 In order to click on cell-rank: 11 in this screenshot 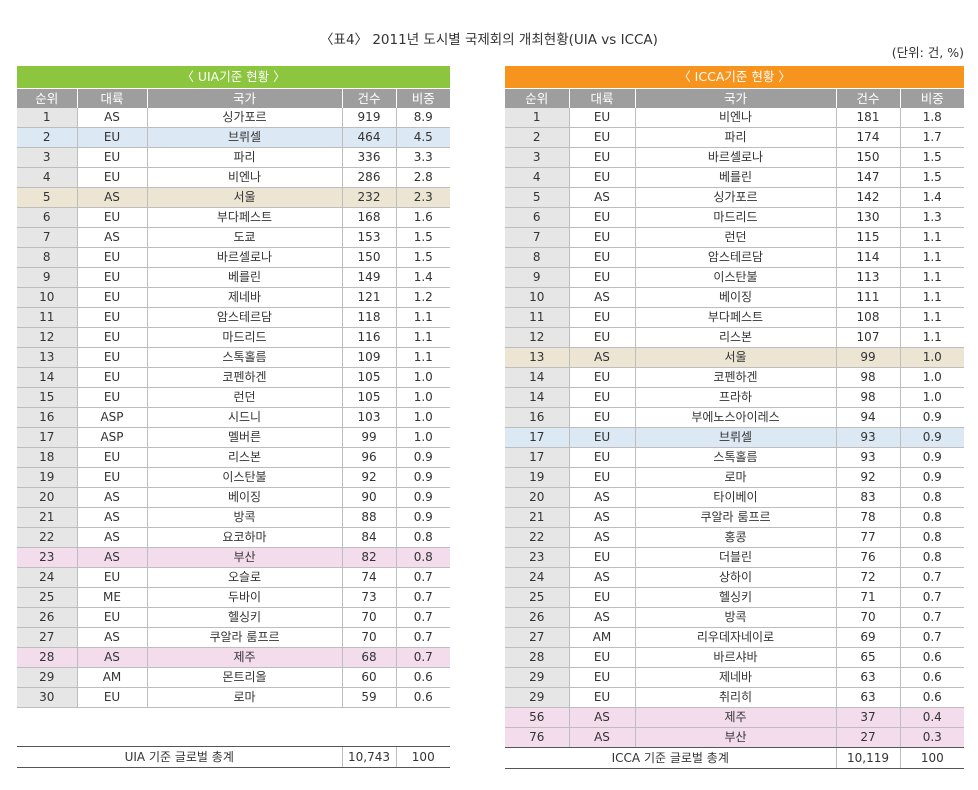, I will do `click(47, 317)`.